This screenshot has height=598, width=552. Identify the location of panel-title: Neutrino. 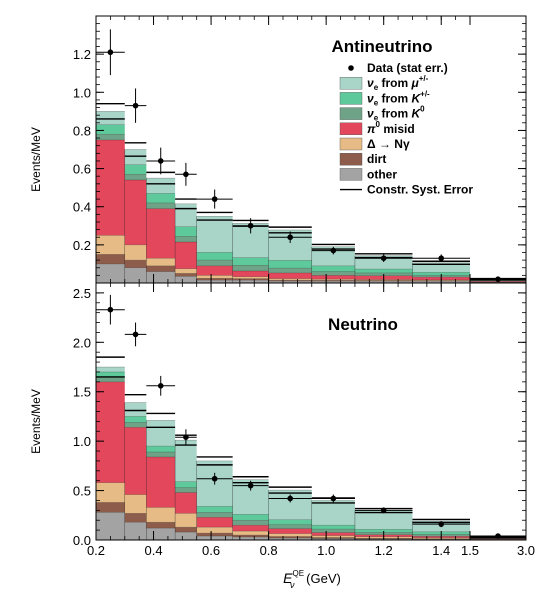
(363, 324).